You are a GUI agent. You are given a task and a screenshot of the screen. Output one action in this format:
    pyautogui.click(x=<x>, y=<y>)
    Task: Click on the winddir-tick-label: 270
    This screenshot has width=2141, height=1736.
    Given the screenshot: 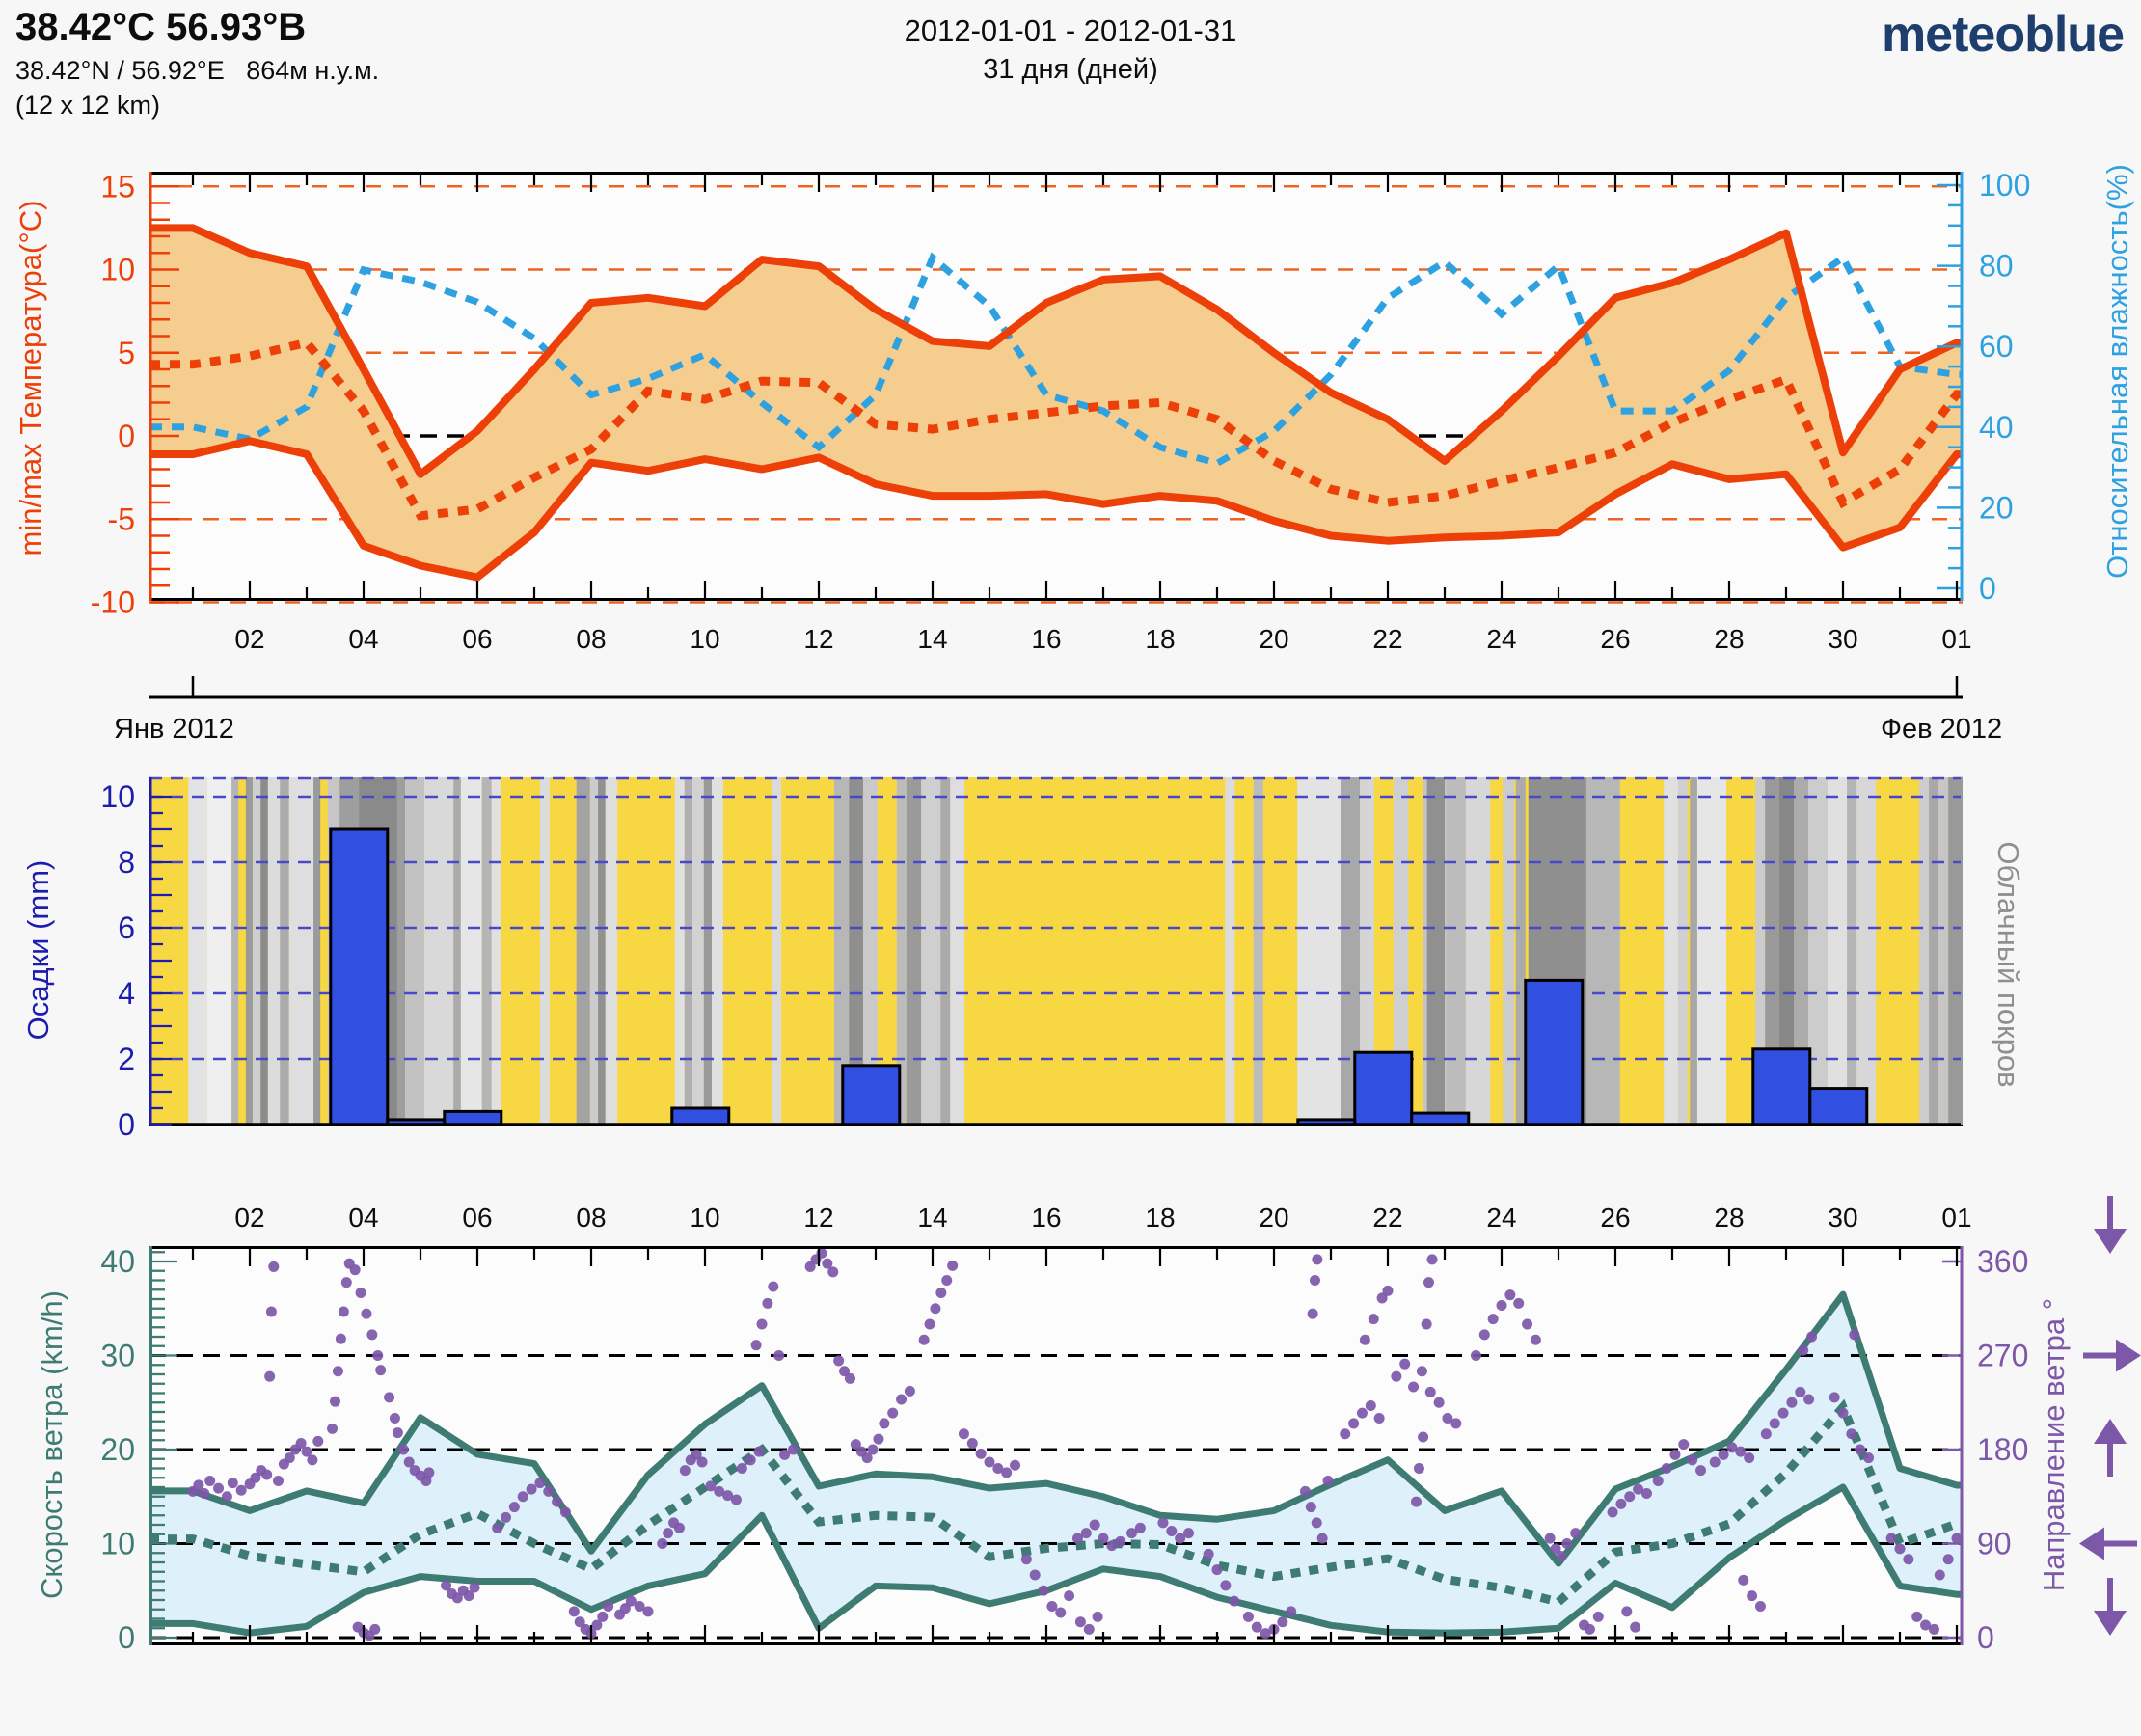 What is the action you would take?
    pyautogui.click(x=2003, y=1356)
    